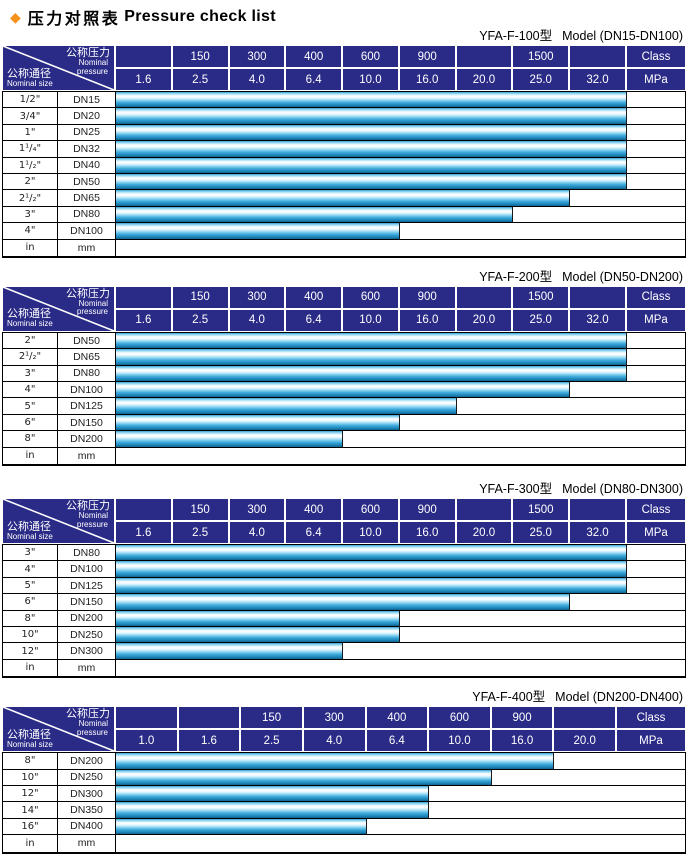 The width and height of the screenshot is (688, 854). Describe the element at coordinates (344, 651) in the screenshot. I see `table-row: 12" DN300` at that location.